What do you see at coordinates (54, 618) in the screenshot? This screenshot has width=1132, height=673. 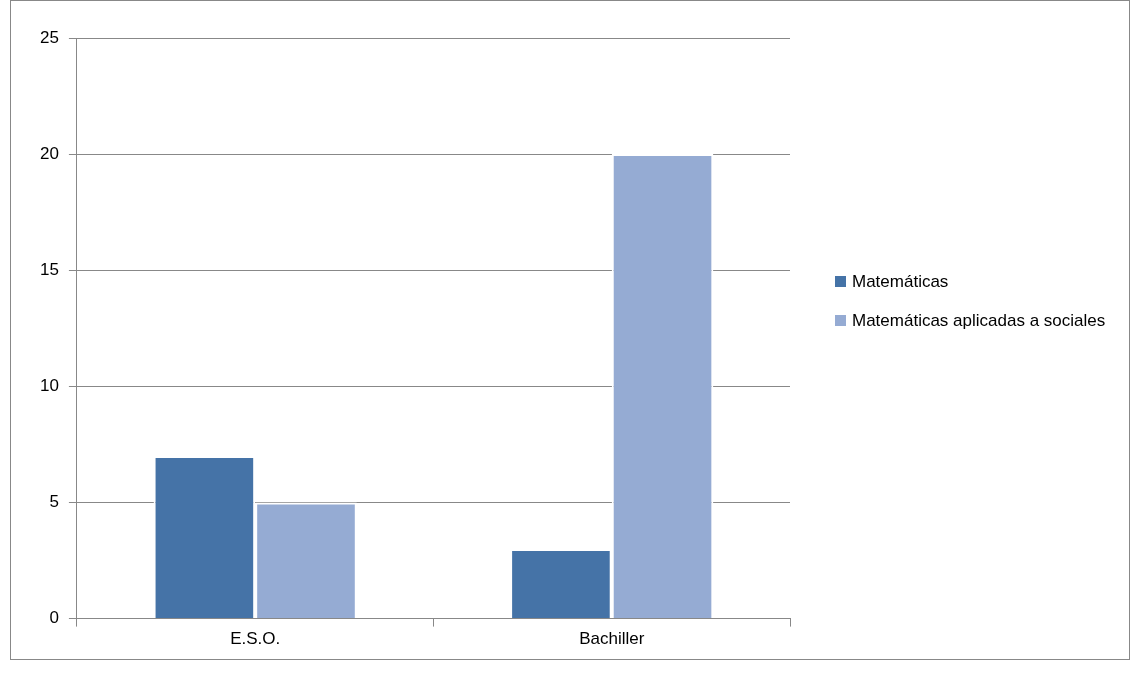 I see `y-tick-label: 0` at bounding box center [54, 618].